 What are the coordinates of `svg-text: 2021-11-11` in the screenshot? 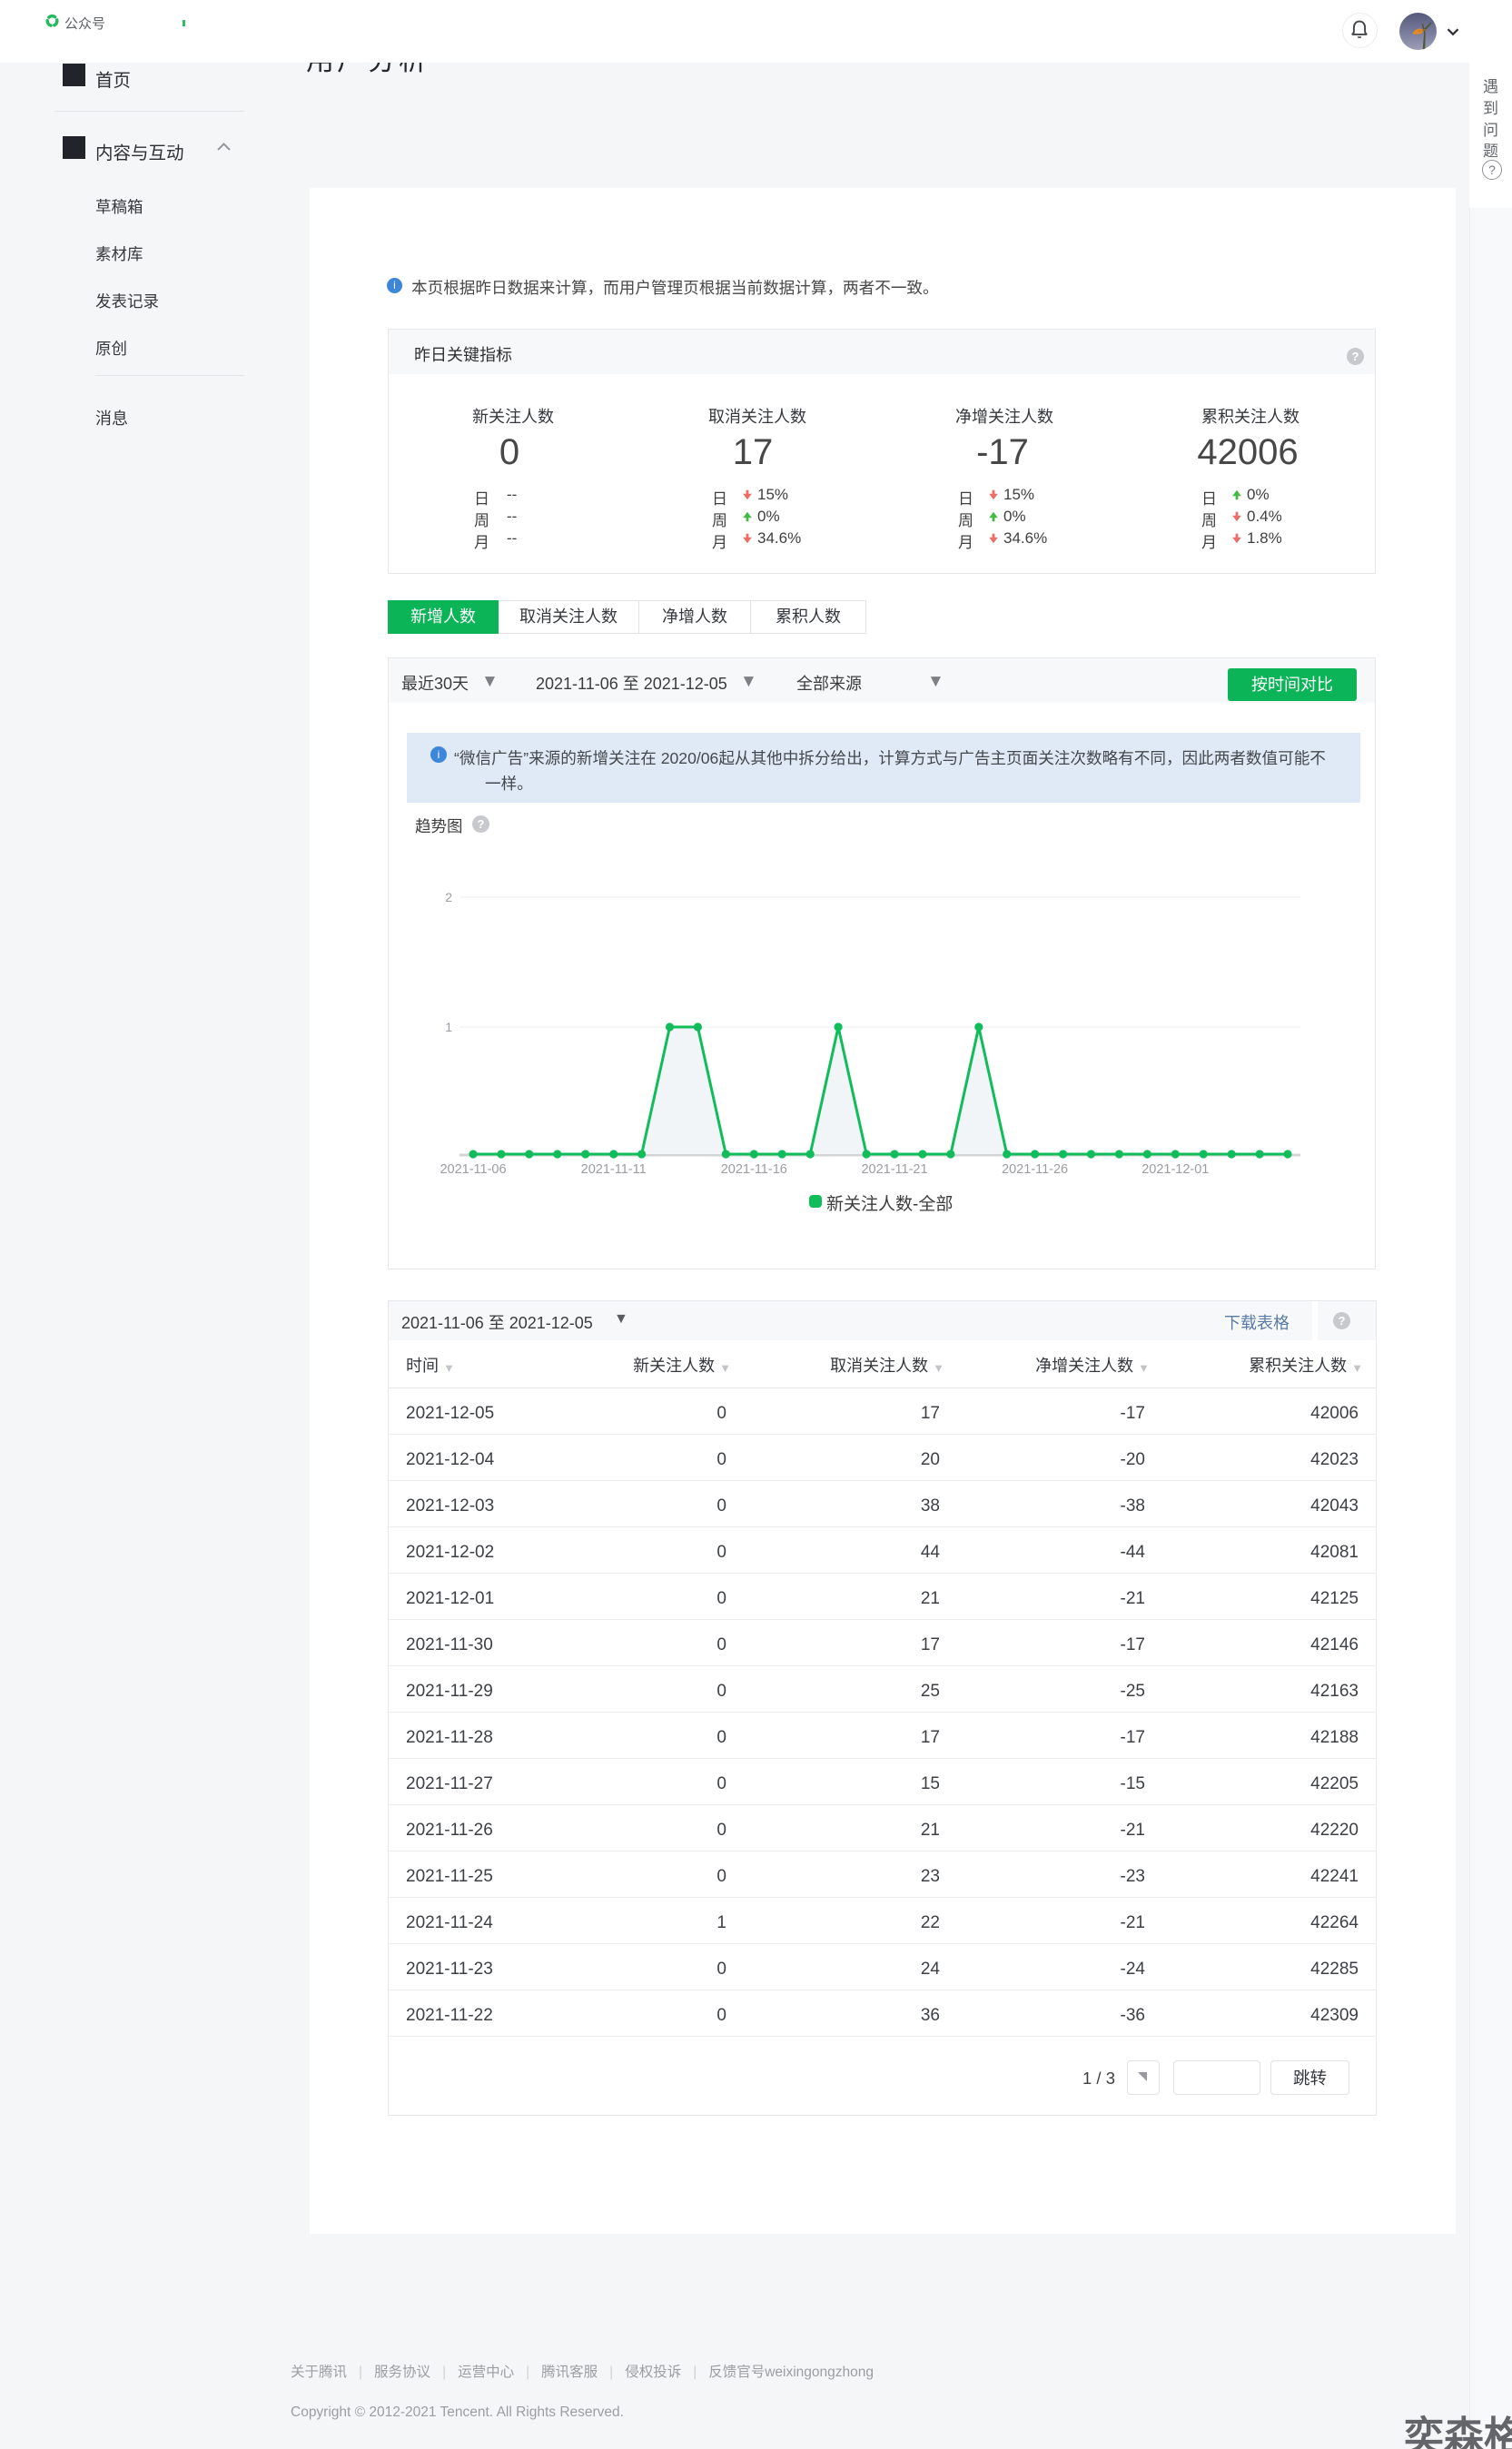 It's located at (614, 1170).